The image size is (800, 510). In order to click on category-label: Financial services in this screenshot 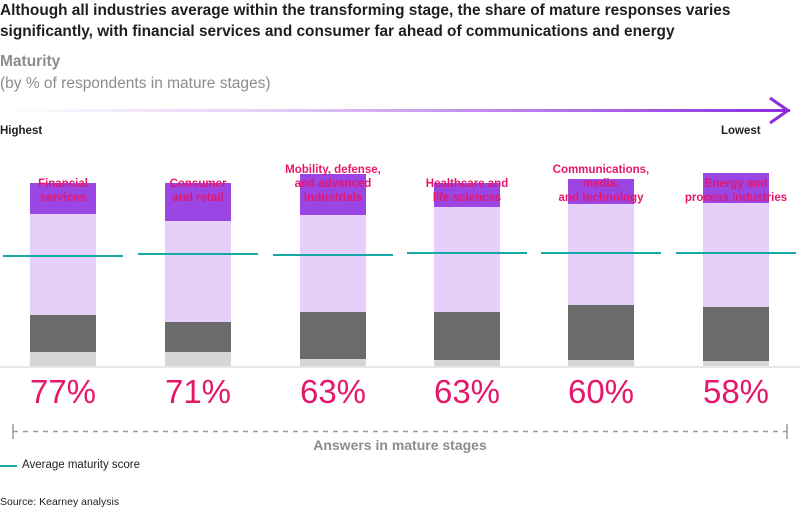, I will do `click(63, 191)`.